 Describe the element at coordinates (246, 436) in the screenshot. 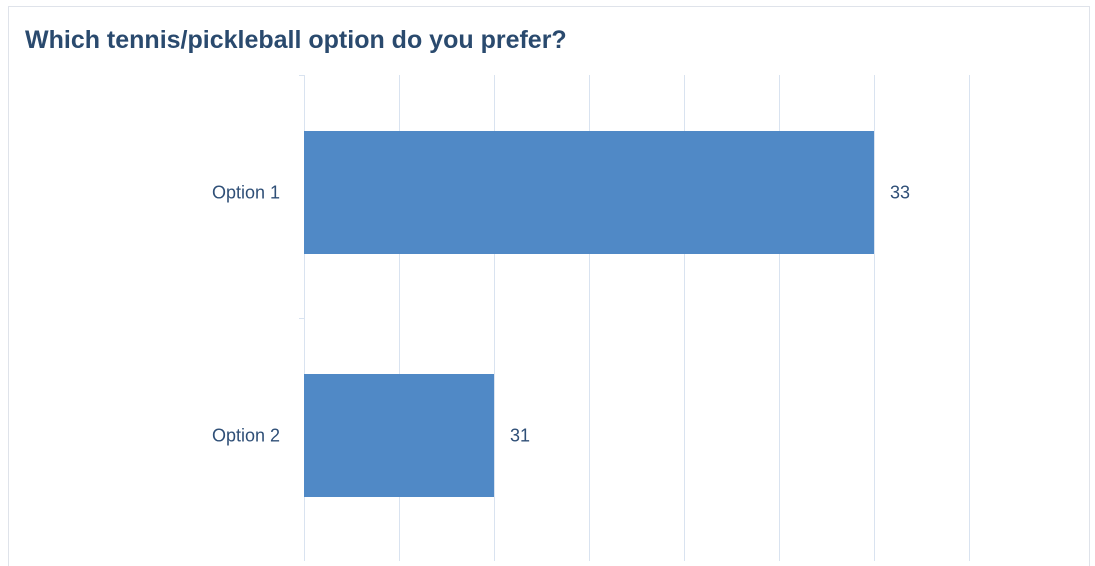

I see `category-label-2: Option 2` at that location.